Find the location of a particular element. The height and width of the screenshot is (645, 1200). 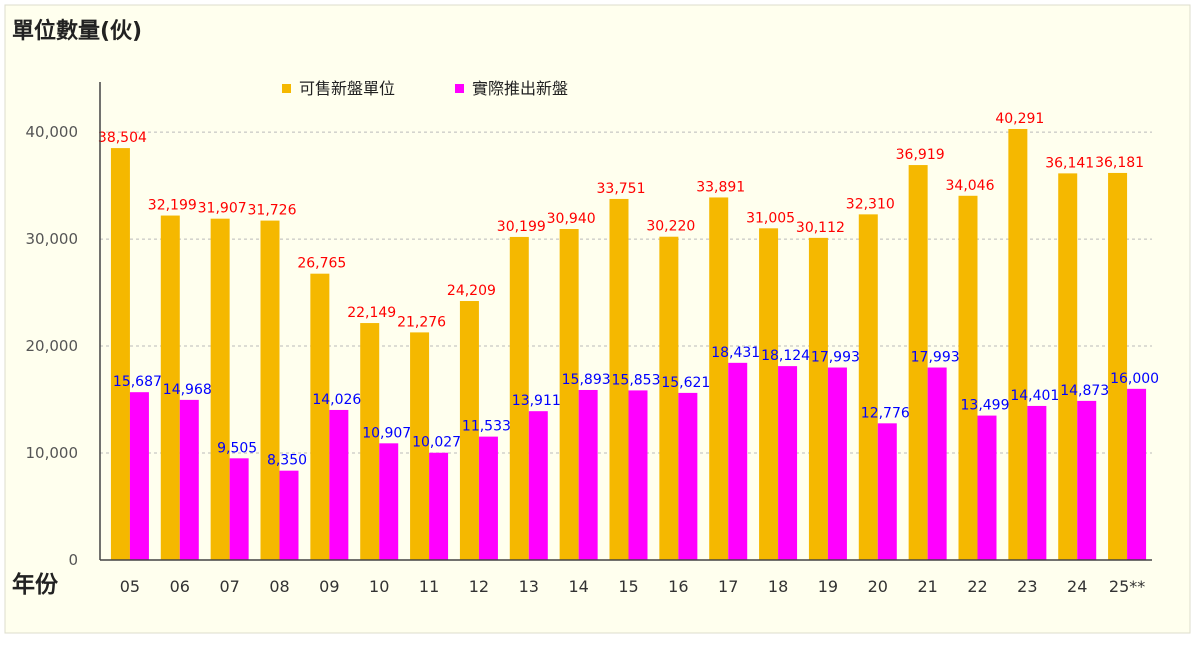

x-tick-label: 15 is located at coordinates (628, 586).